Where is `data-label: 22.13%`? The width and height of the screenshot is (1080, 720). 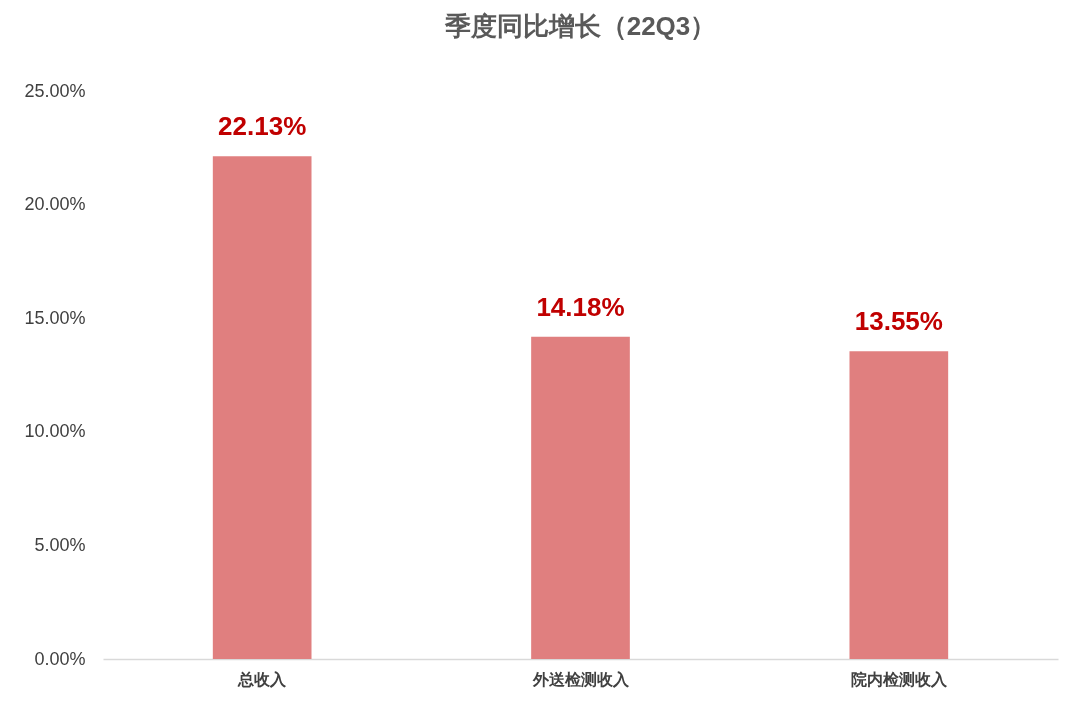 data-label: 22.13% is located at coordinates (262, 126).